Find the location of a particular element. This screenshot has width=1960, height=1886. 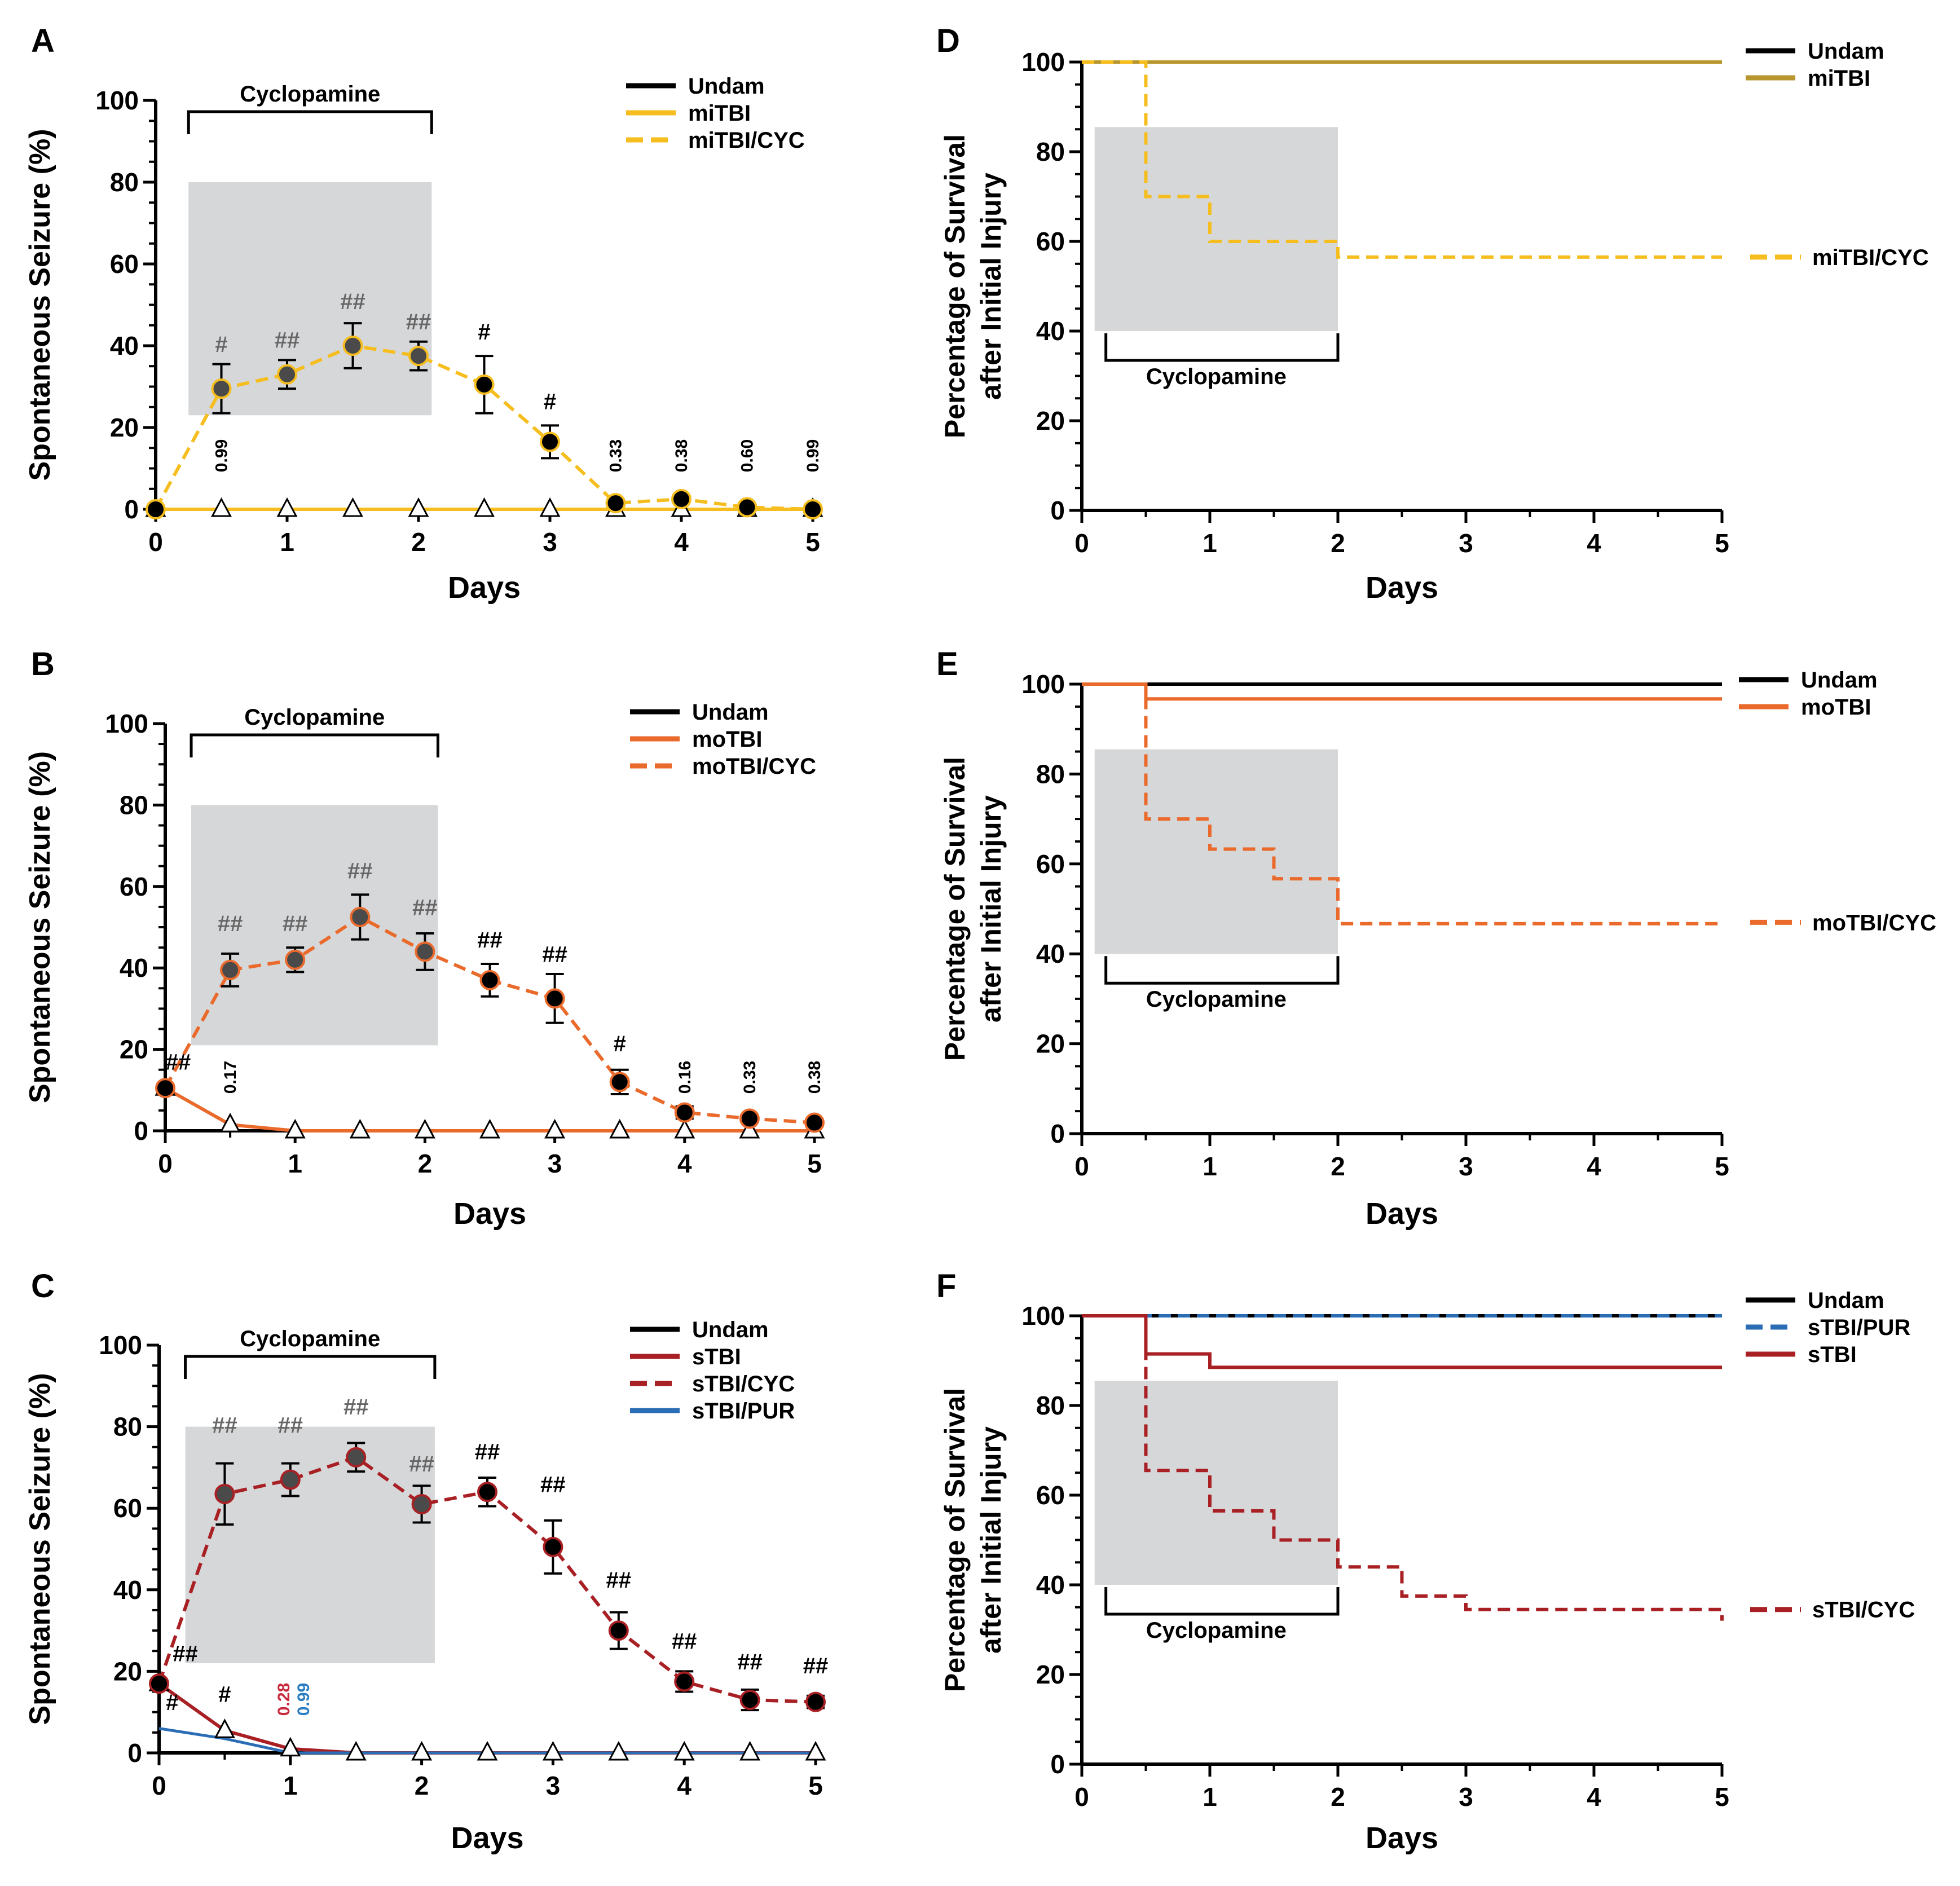

panel-letter: F is located at coordinates (946, 1287).